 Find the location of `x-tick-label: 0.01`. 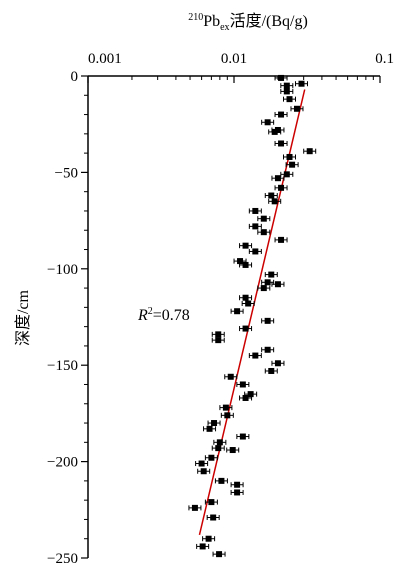

x-tick-label: 0.01 is located at coordinates (234, 59).